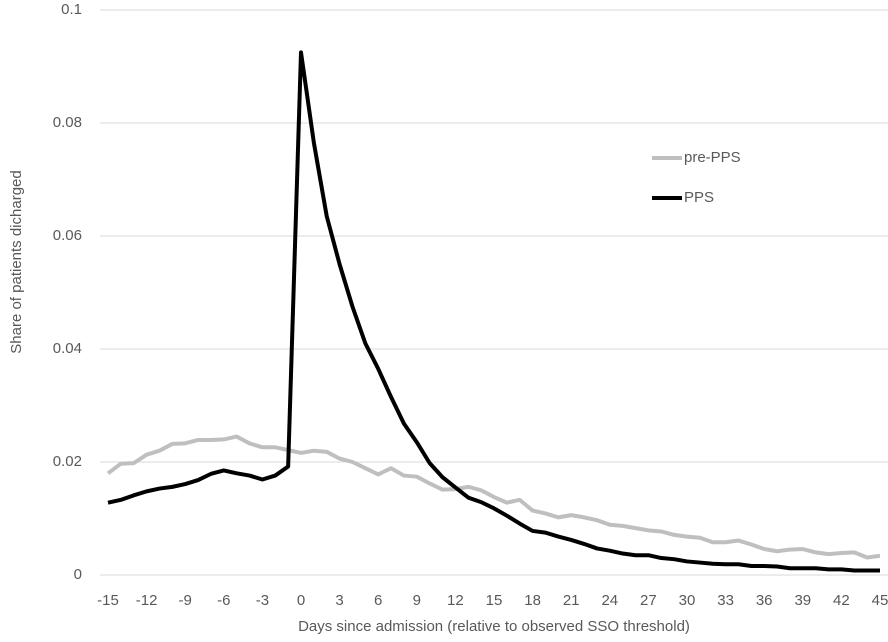 Image resolution: width=888 pixels, height=642 pixels. What do you see at coordinates (185, 600) in the screenshot?
I see `x-tick-label: -9` at bounding box center [185, 600].